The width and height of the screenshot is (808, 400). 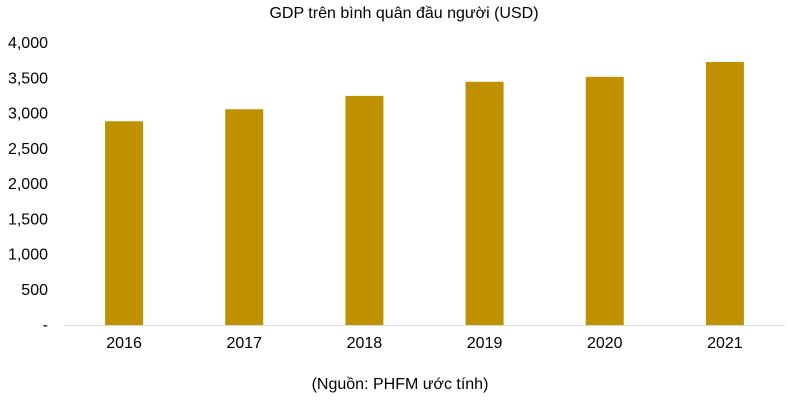 I want to click on y-tick-label: 2,000, so click(x=28, y=184).